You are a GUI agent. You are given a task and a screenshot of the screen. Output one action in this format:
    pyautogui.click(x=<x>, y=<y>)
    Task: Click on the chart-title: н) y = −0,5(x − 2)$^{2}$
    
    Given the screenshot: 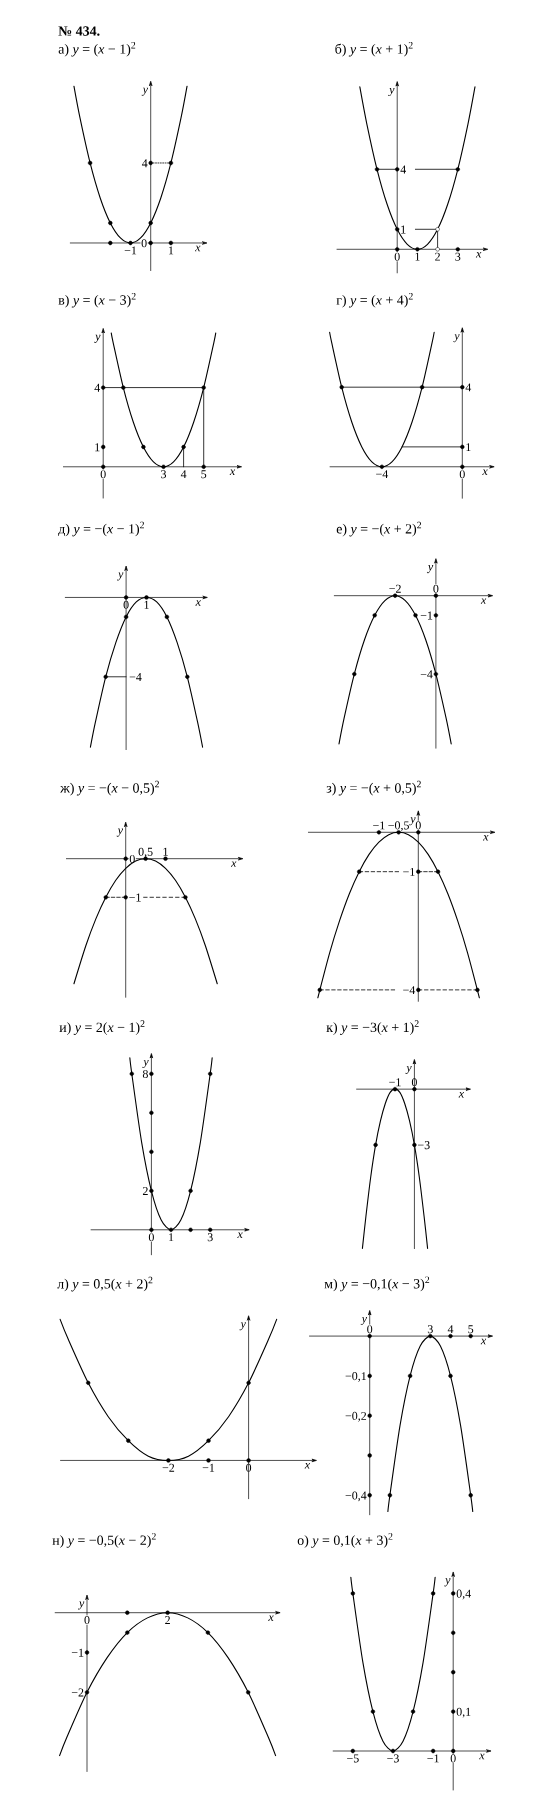 What is the action you would take?
    pyautogui.click(x=104, y=1540)
    